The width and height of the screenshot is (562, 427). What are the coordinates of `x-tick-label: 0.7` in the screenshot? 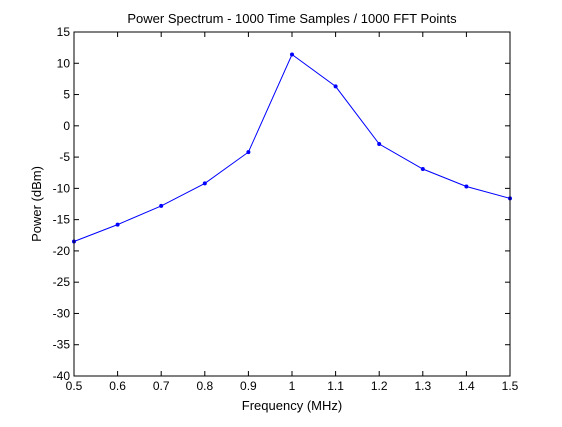 It's located at (161, 386).